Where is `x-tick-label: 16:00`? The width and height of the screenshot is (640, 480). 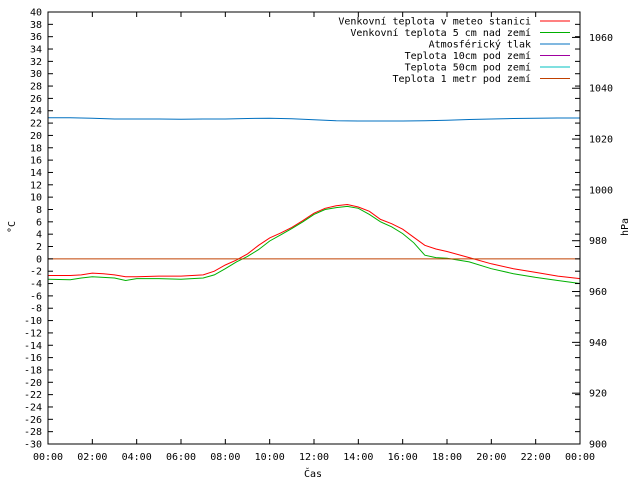 x-tick-label: 16:00 is located at coordinates (403, 457).